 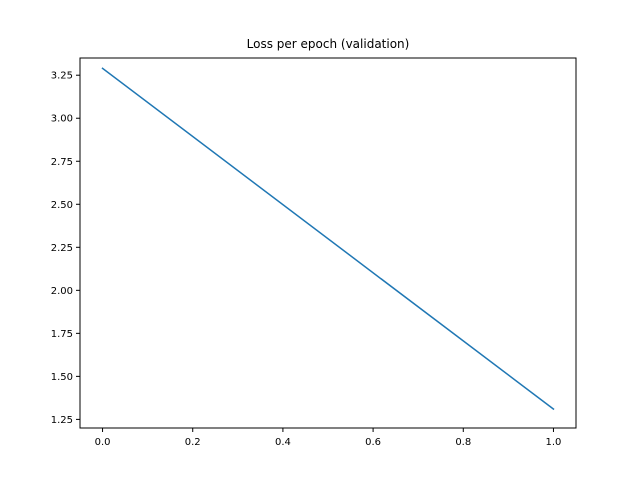 What do you see at coordinates (554, 442) in the screenshot?
I see `x-tick-label: 1.0` at bounding box center [554, 442].